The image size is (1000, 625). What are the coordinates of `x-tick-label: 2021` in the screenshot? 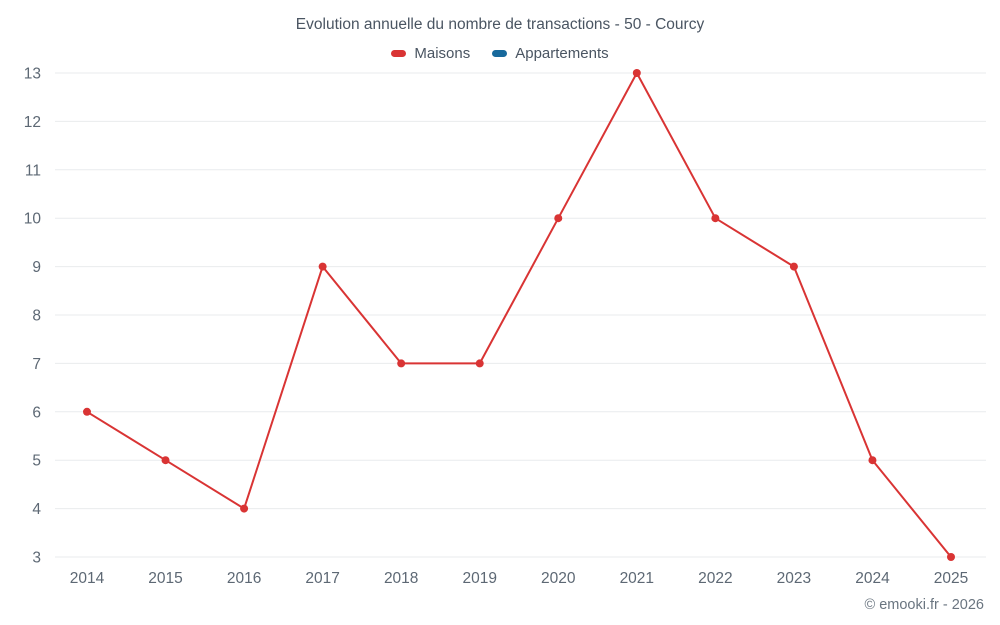 It's located at (637, 578).